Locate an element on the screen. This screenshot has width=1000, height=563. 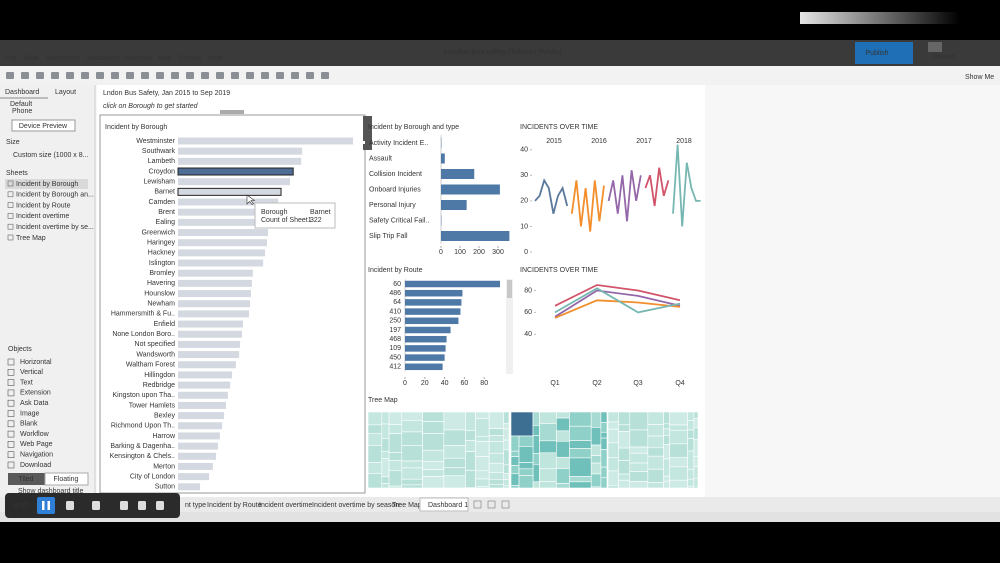
sheet-tab: Incident overtime by season is located at coordinates (355, 505).